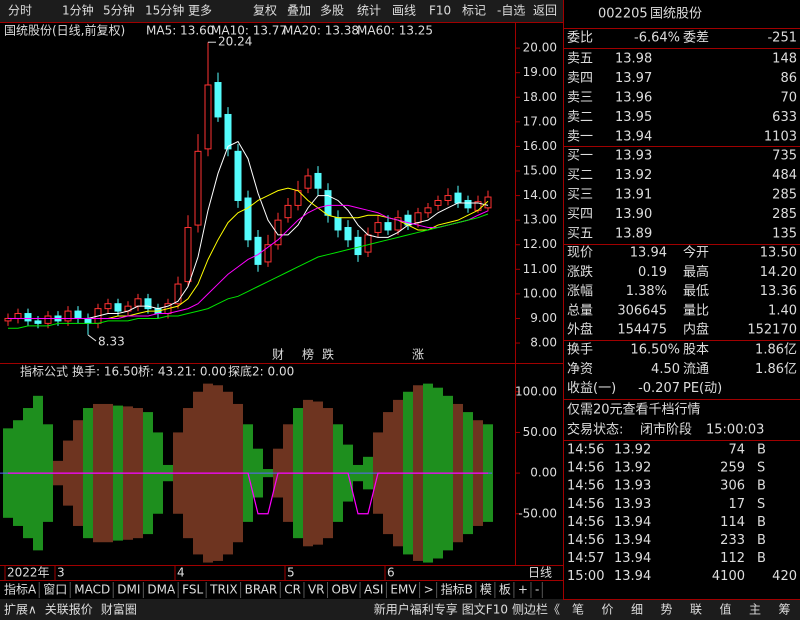 This screenshot has height=620, width=800. What do you see at coordinates (633, 156) in the screenshot?
I see `order-price: 13.93` at bounding box center [633, 156].